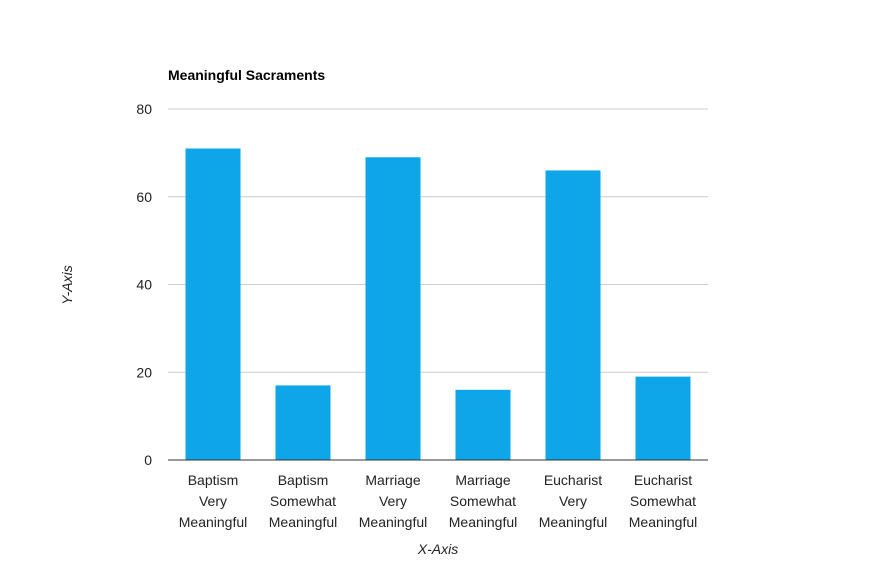  What do you see at coordinates (144, 109) in the screenshot?
I see `y-tick-label: 80` at bounding box center [144, 109].